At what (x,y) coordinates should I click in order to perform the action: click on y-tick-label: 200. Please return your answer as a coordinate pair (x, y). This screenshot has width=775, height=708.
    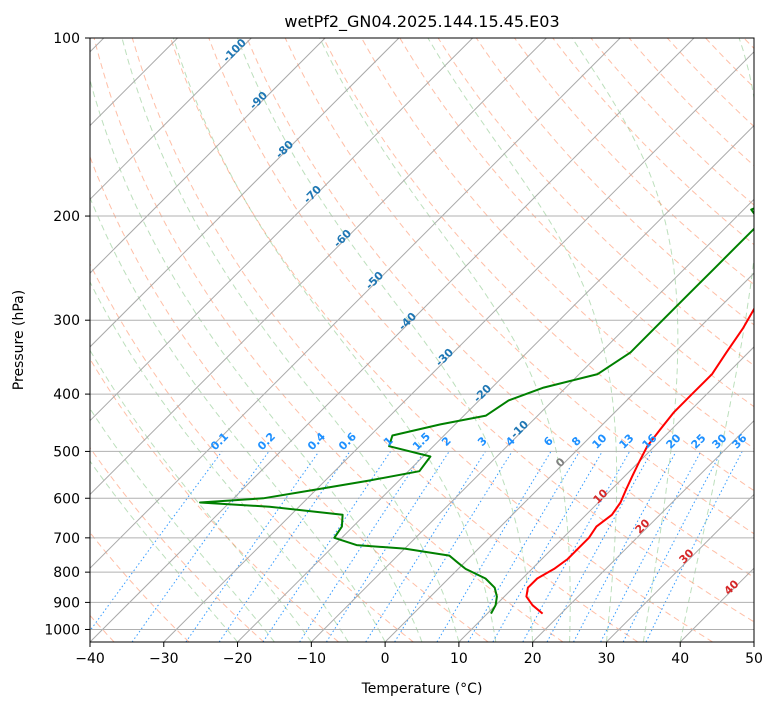
    Looking at the image, I should click on (66, 217).